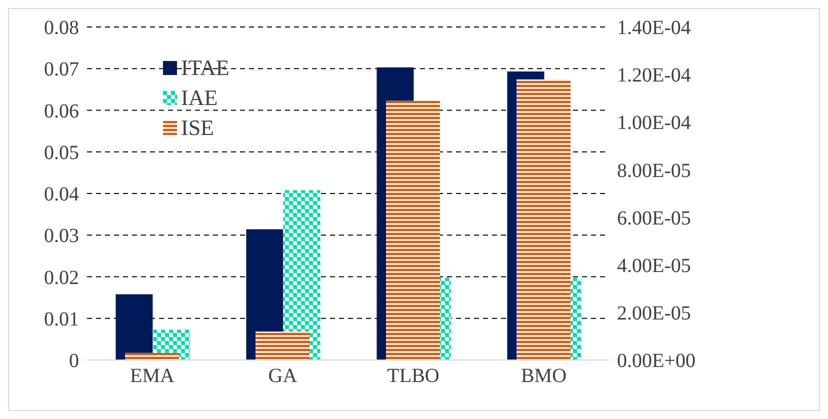  What do you see at coordinates (61, 319) in the screenshot?
I see `y-tick-label: 0.01` at bounding box center [61, 319].